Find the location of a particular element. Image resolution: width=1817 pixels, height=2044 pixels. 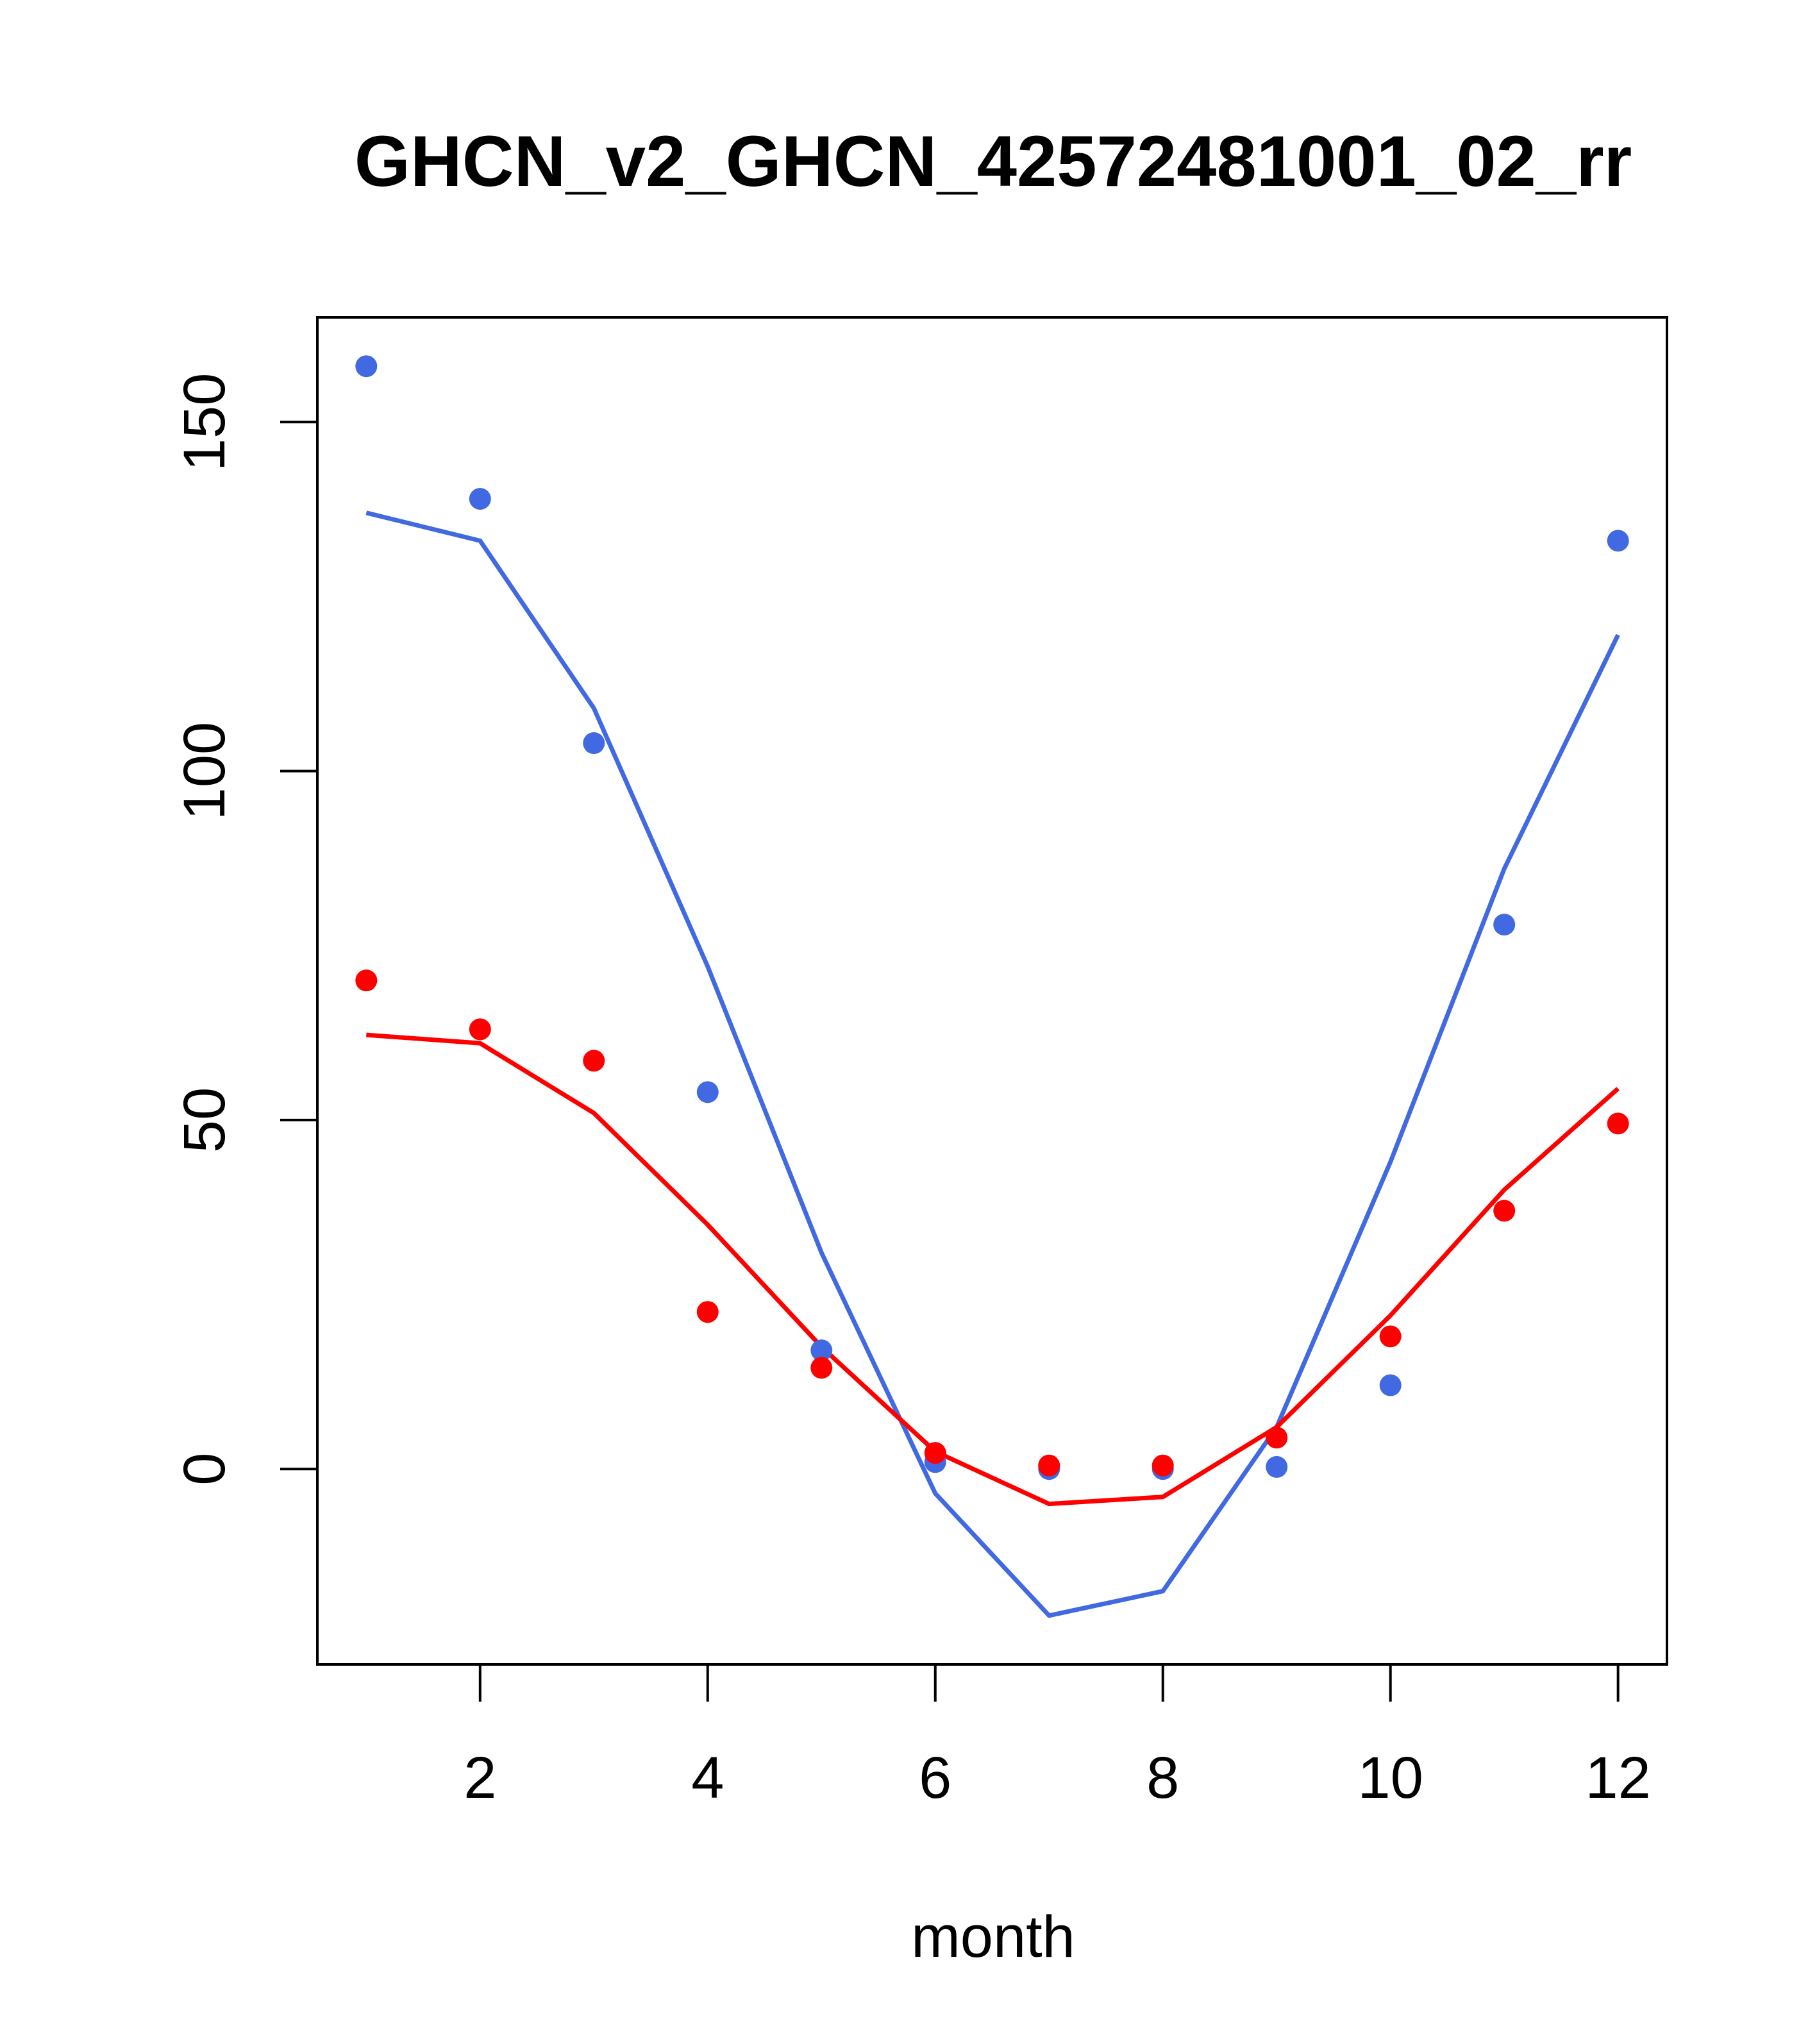

x-tick-label: 8 is located at coordinates (1163, 1778).